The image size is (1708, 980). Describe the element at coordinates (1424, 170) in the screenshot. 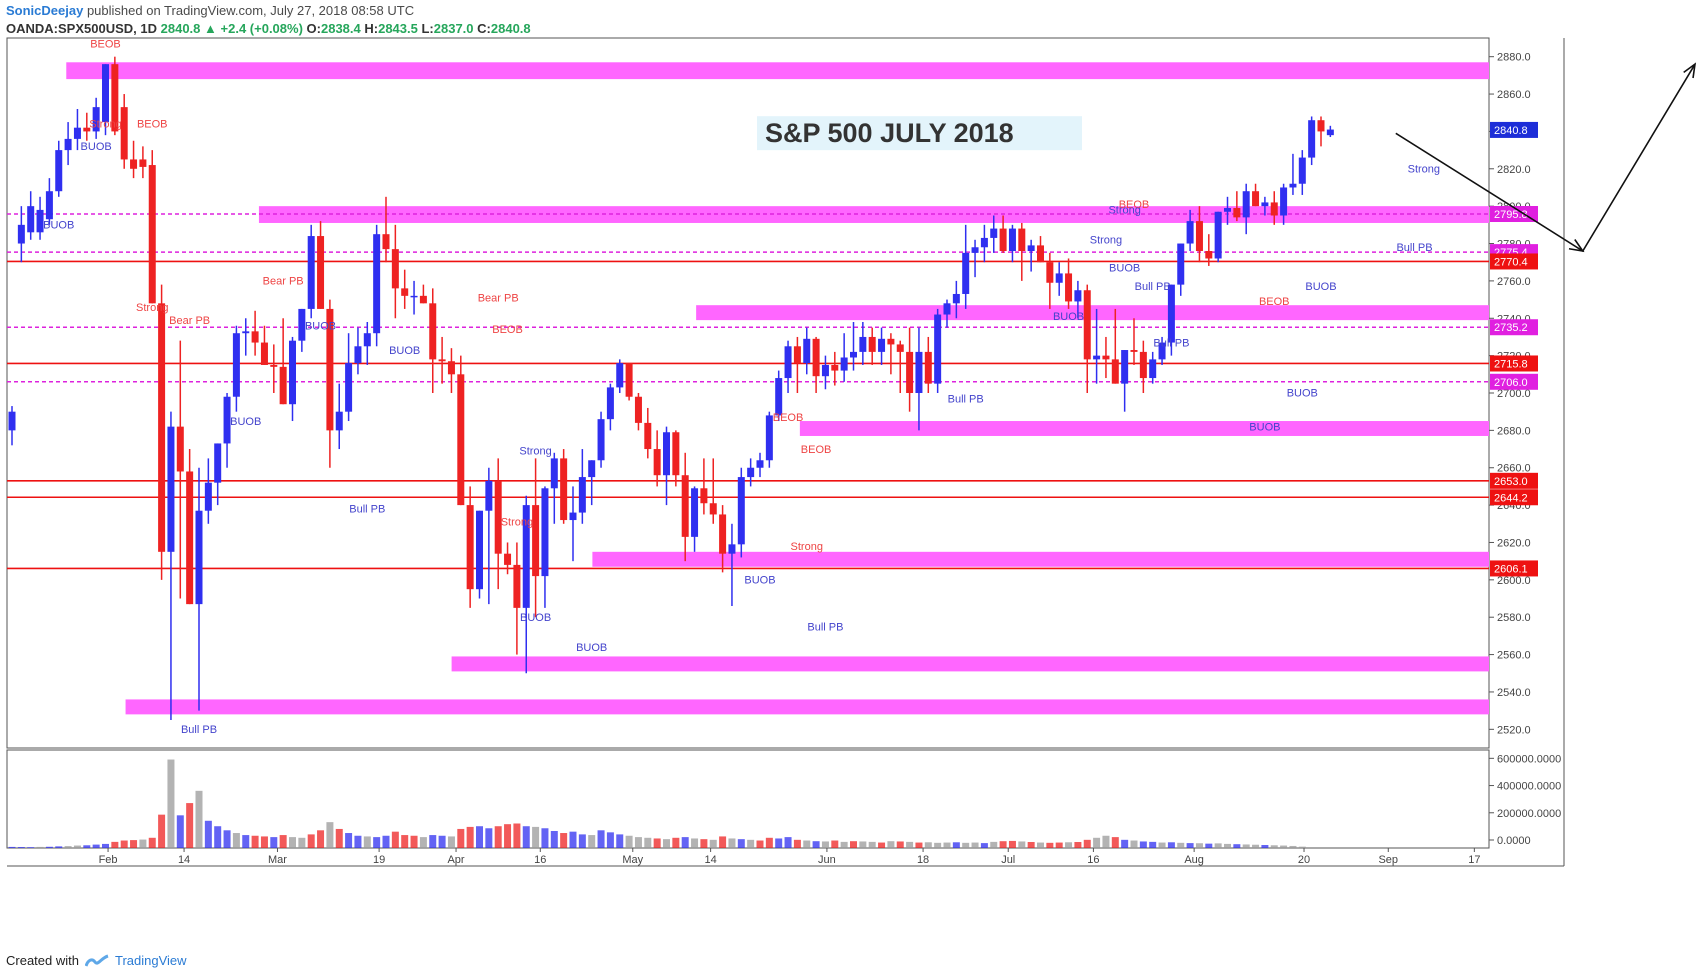

I see `pattern-label: Strong` at that location.